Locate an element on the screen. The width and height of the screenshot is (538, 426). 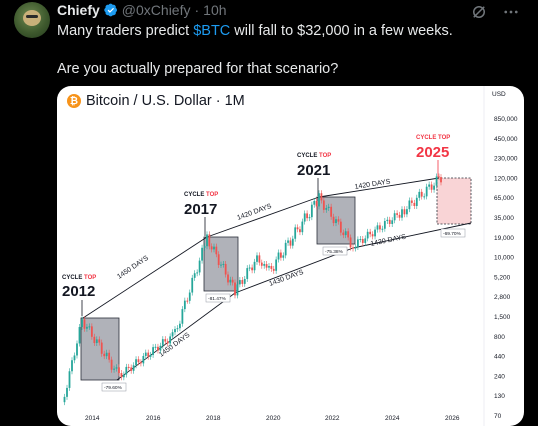
y-tick-label: 120,000 is located at coordinates (506, 178).